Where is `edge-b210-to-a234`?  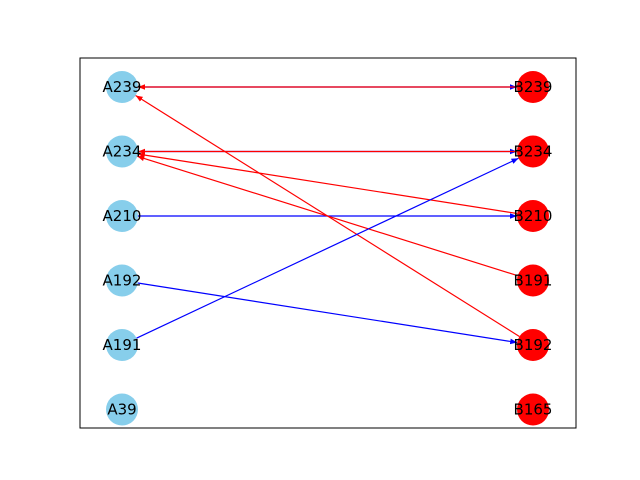 edge-b210-to-a234 is located at coordinates (327, 183).